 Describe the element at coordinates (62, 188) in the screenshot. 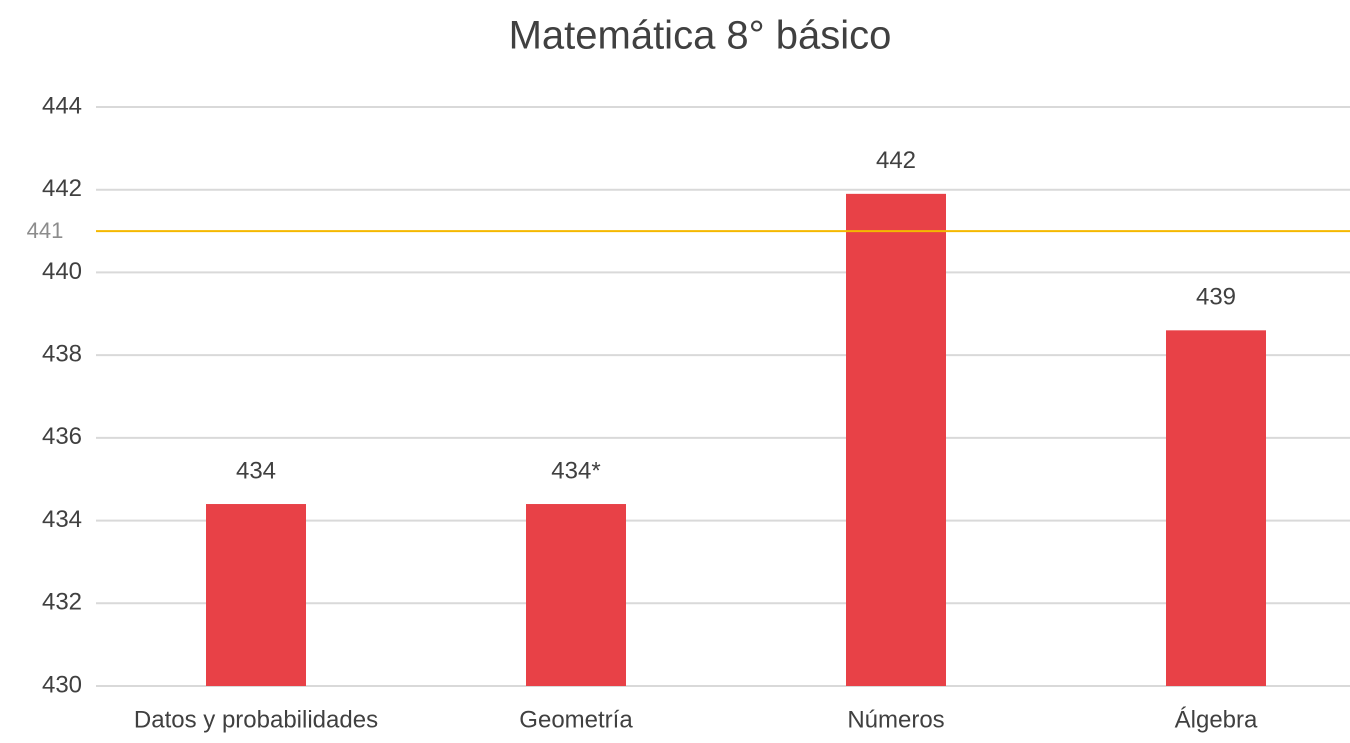

I see `y-tick-label: 442` at that location.